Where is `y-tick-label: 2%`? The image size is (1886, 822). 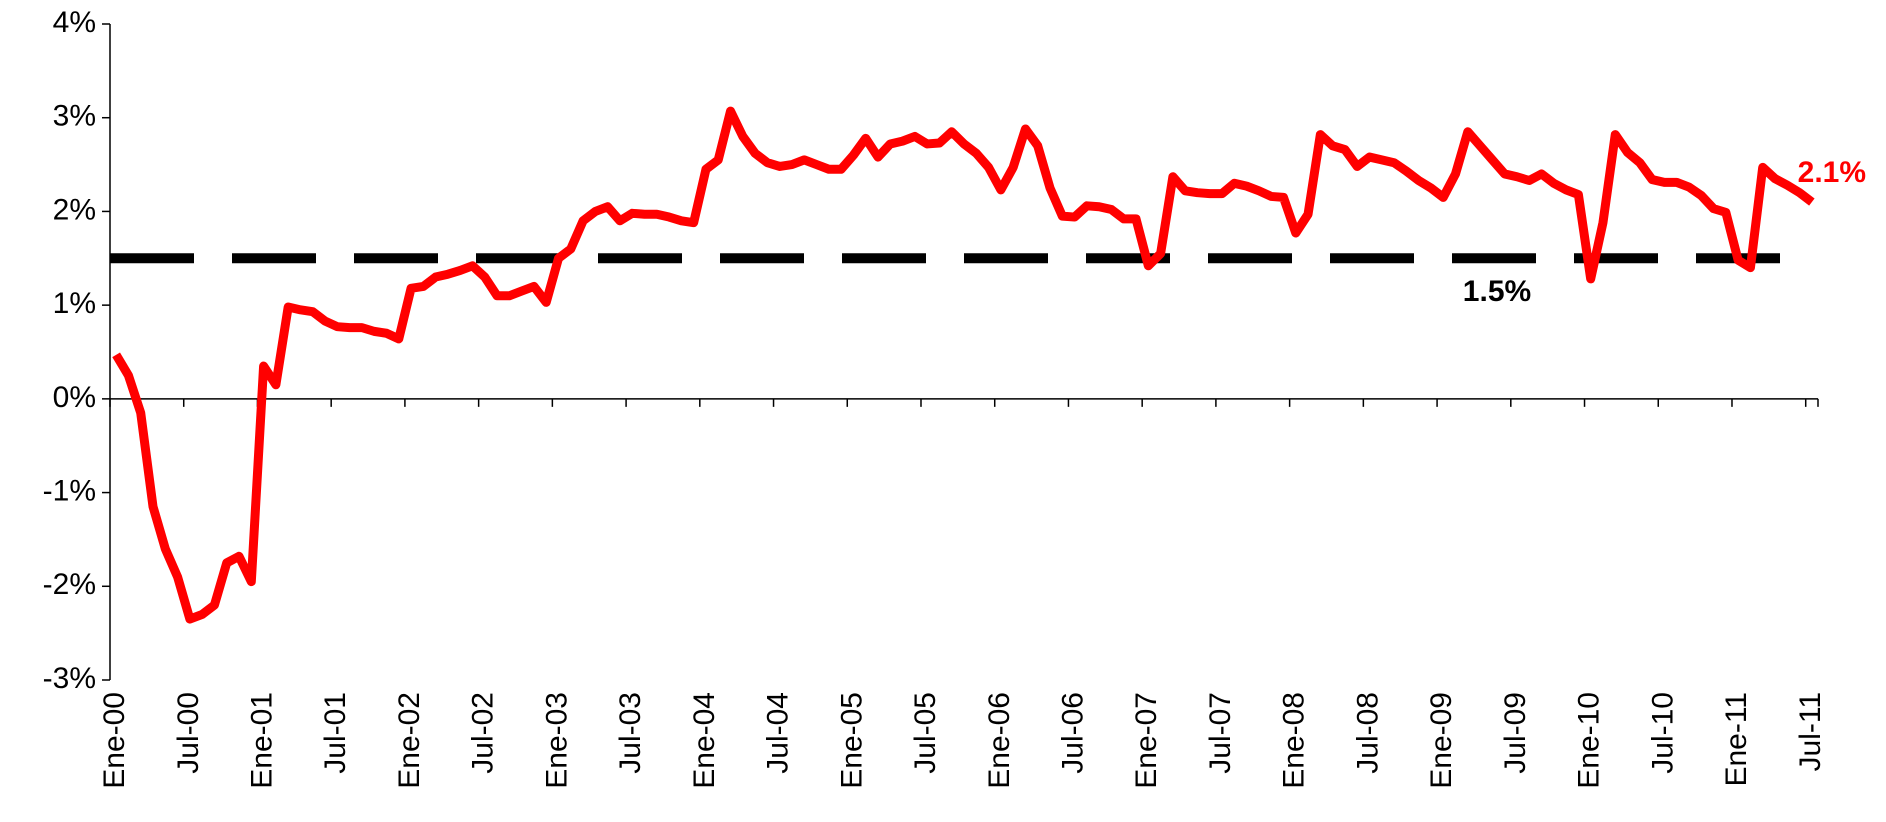
y-tick-label: 2% is located at coordinates (74, 209).